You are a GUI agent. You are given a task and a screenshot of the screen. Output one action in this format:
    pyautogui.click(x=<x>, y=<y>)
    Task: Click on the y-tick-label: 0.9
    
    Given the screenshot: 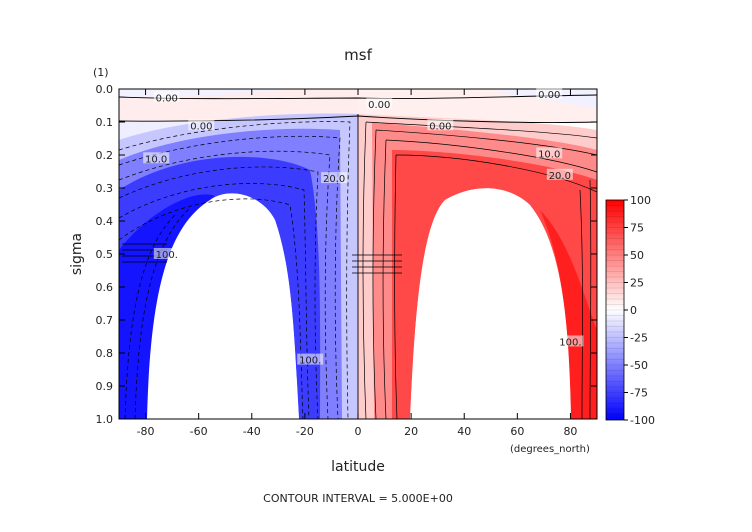 What is the action you would take?
    pyautogui.click(x=105, y=386)
    